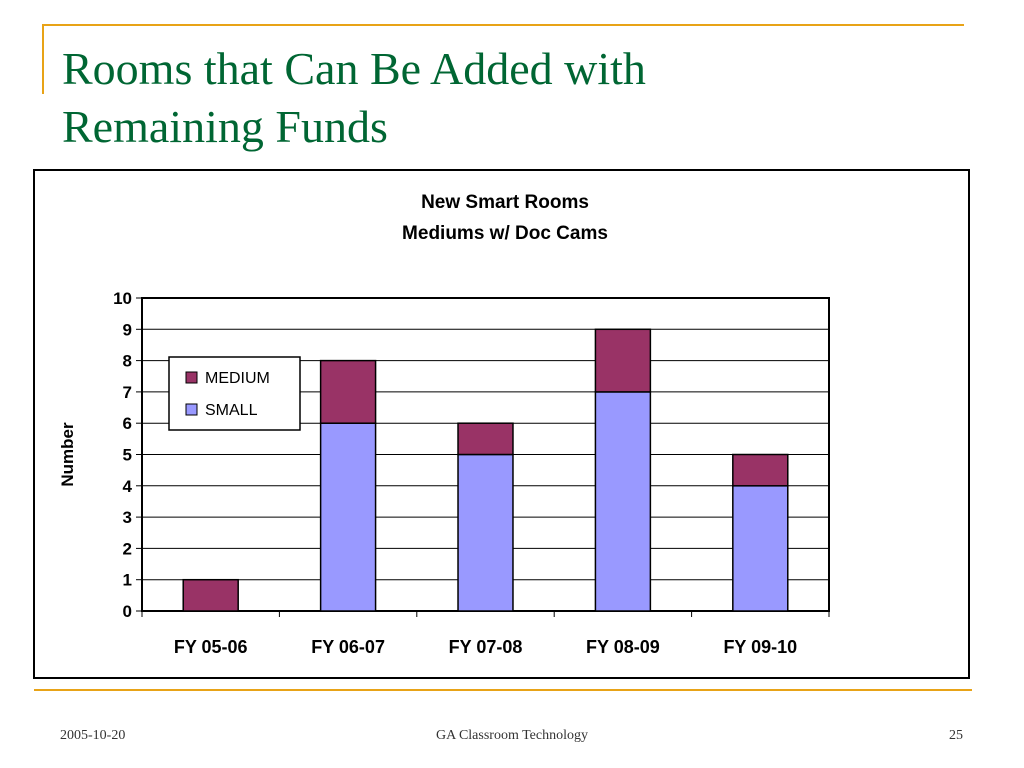 Image resolution: width=1024 pixels, height=768 pixels. I want to click on y-axis-label: Number, so click(67, 454).